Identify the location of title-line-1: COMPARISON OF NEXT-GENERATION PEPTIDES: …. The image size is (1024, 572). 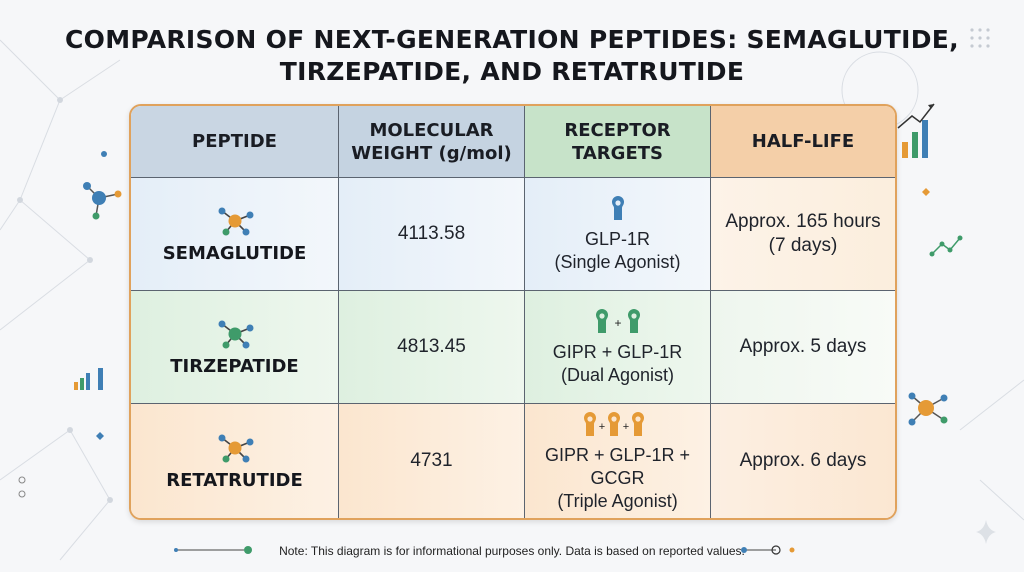
(512, 39).